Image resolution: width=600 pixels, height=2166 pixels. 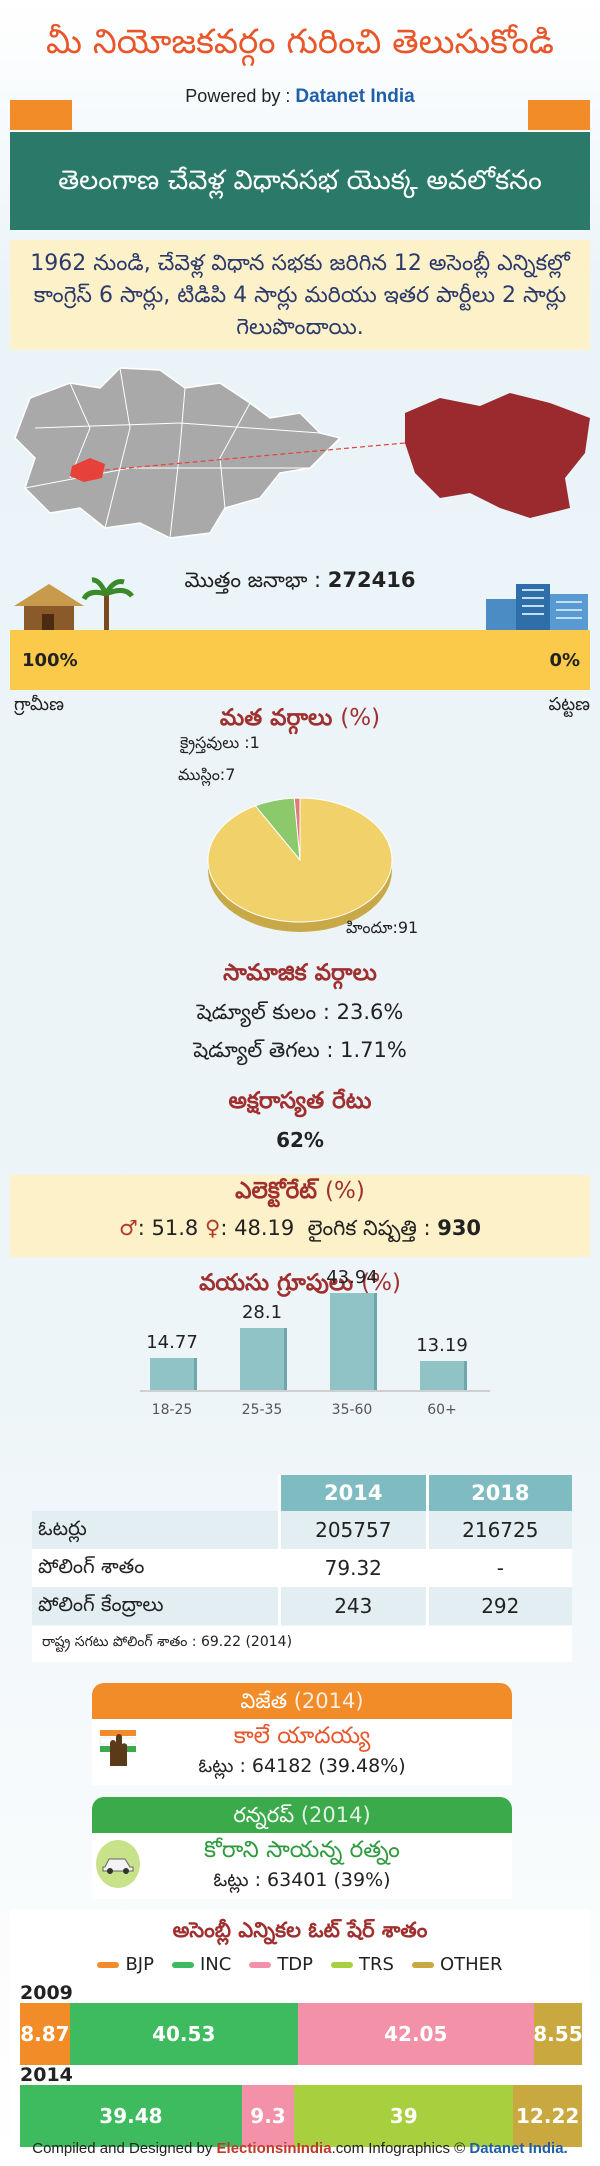 What do you see at coordinates (422, 1964) in the screenshot?
I see `legend-swatch-other` at bounding box center [422, 1964].